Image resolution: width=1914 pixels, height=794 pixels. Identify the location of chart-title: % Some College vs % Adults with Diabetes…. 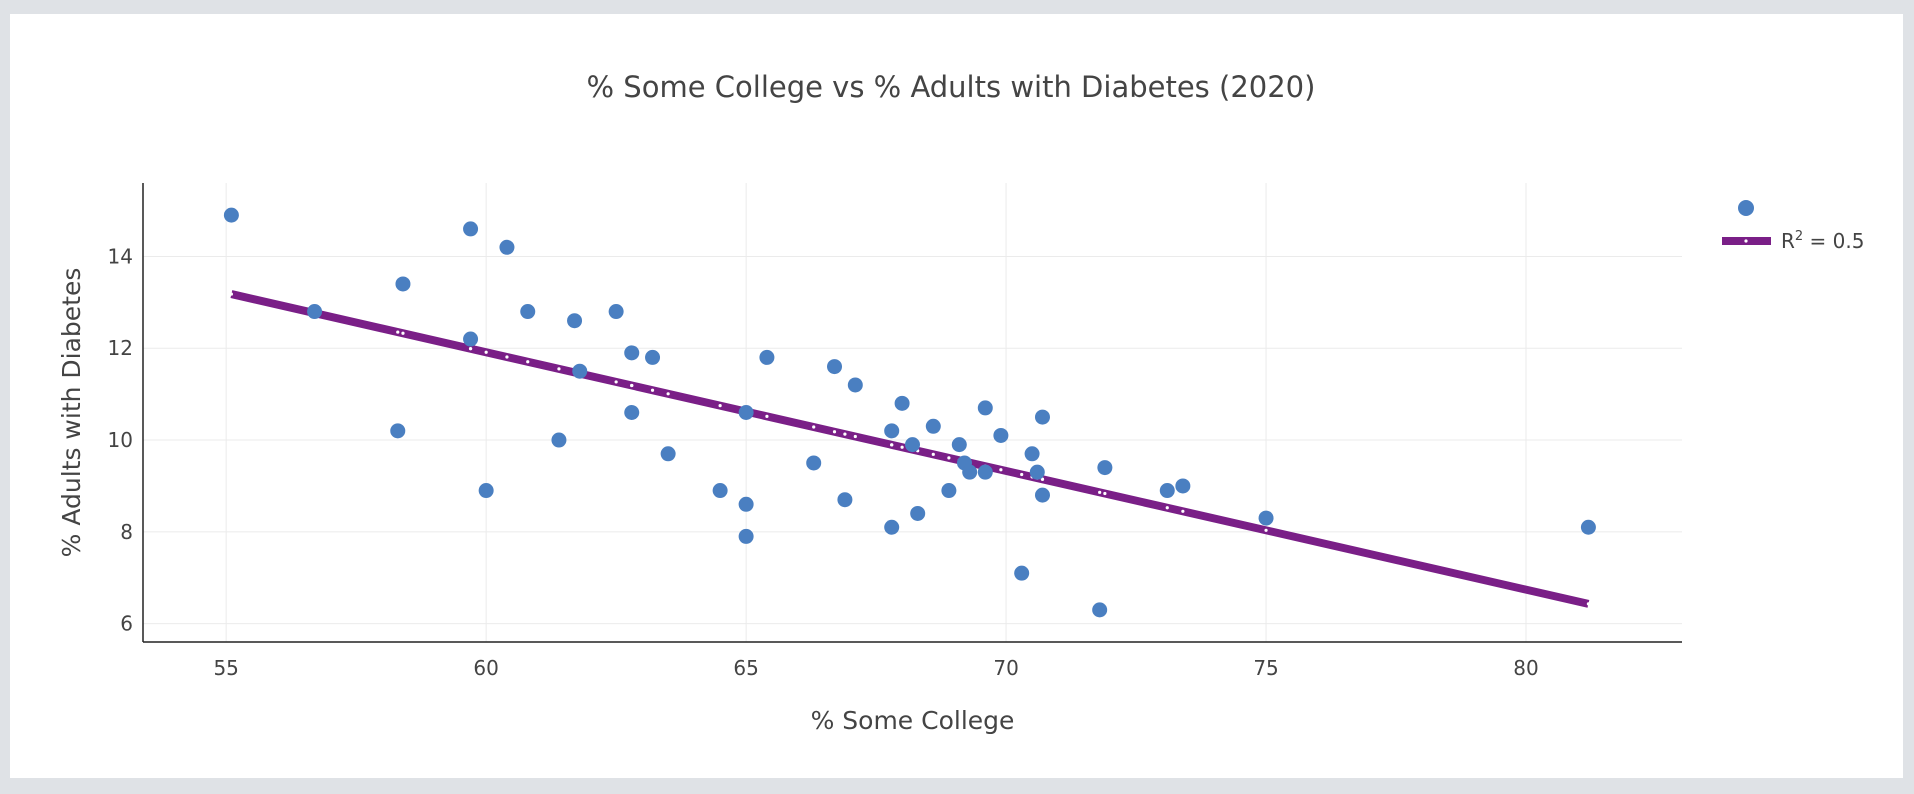
(951, 87).